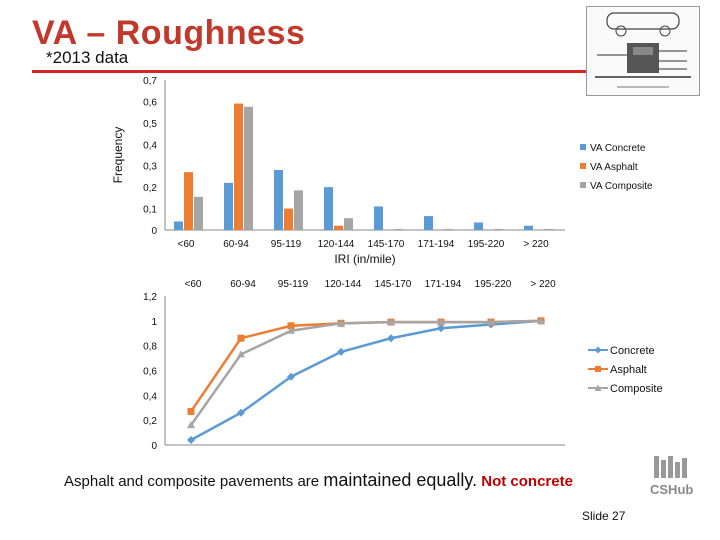 The height and width of the screenshot is (540, 720). I want to click on line-concrete, so click(366, 380).